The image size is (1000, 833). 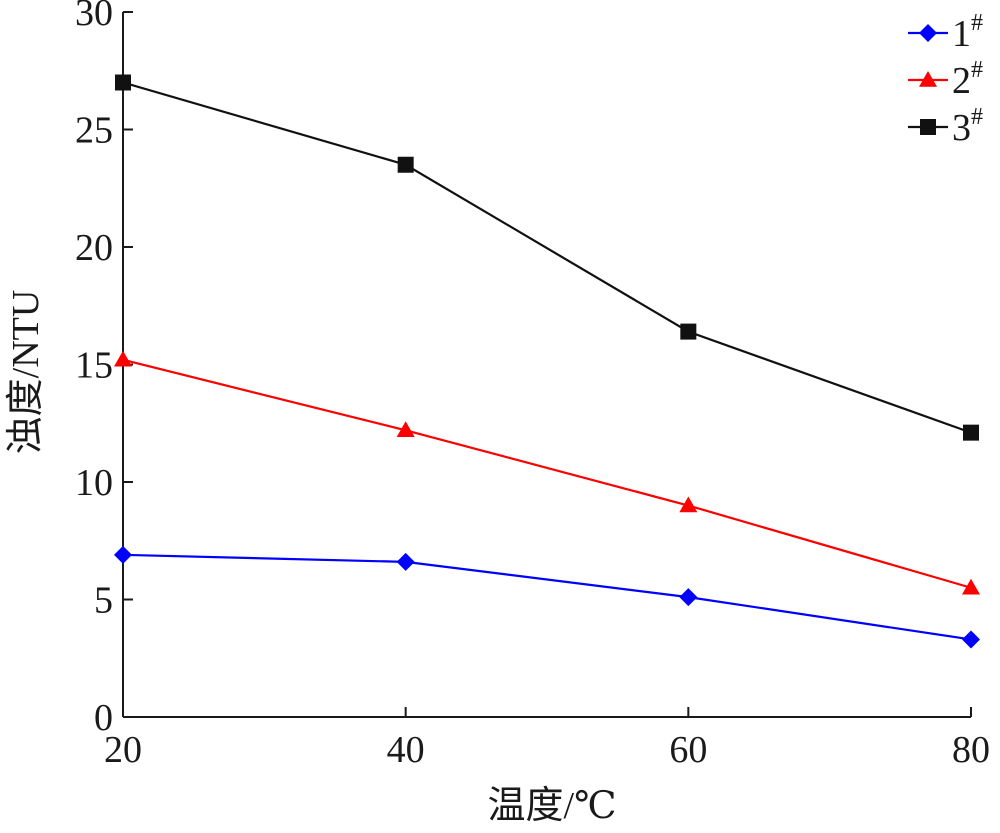 I want to click on y-tick-label: 25, so click(x=94, y=131).